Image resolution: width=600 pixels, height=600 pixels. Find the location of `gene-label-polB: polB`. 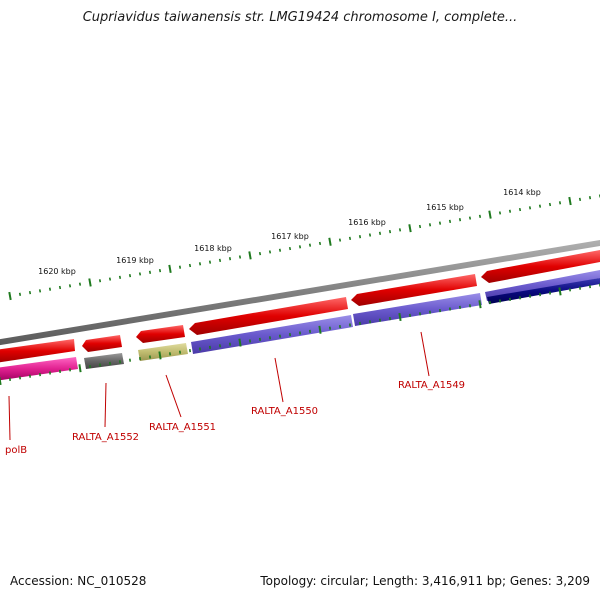

gene-label-polB: polB is located at coordinates (16, 450).